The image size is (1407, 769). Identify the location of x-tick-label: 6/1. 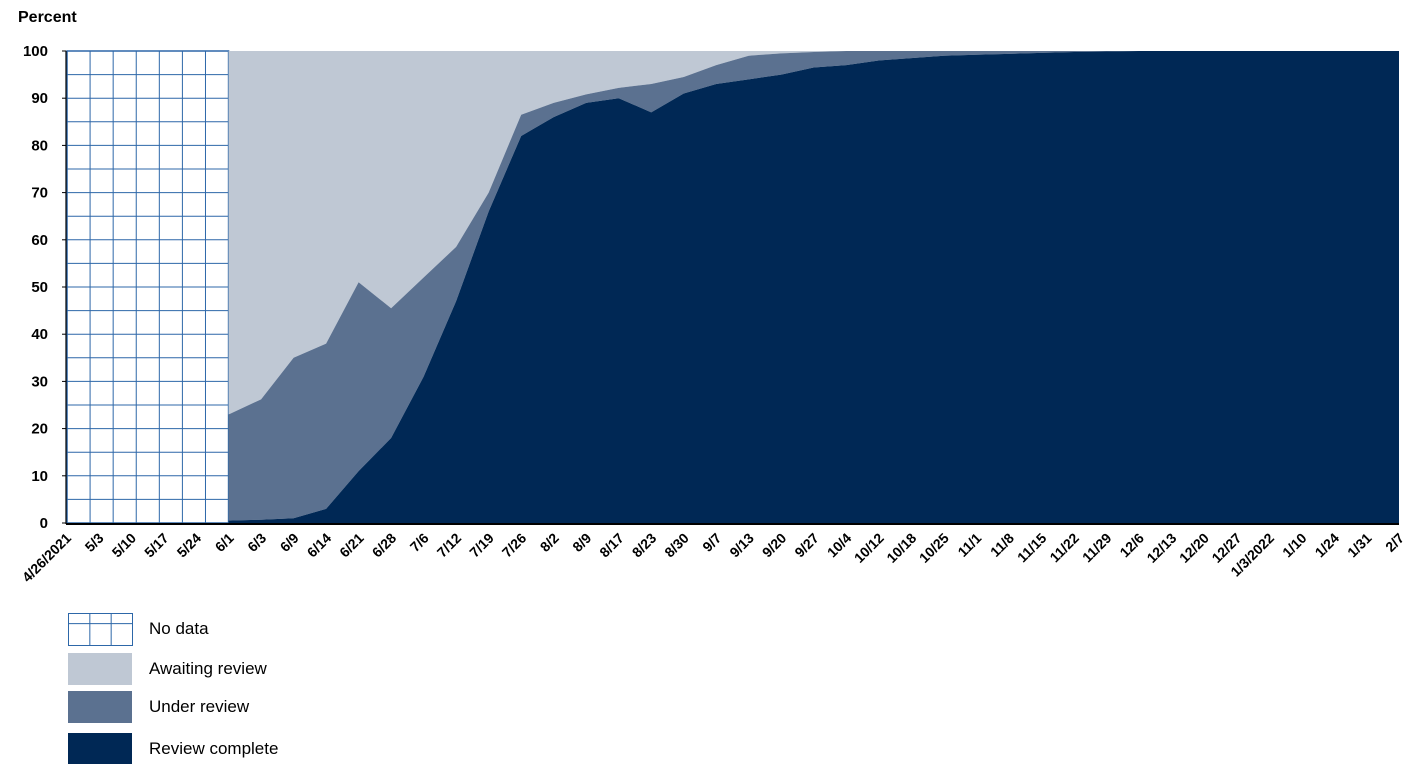
(224, 542).